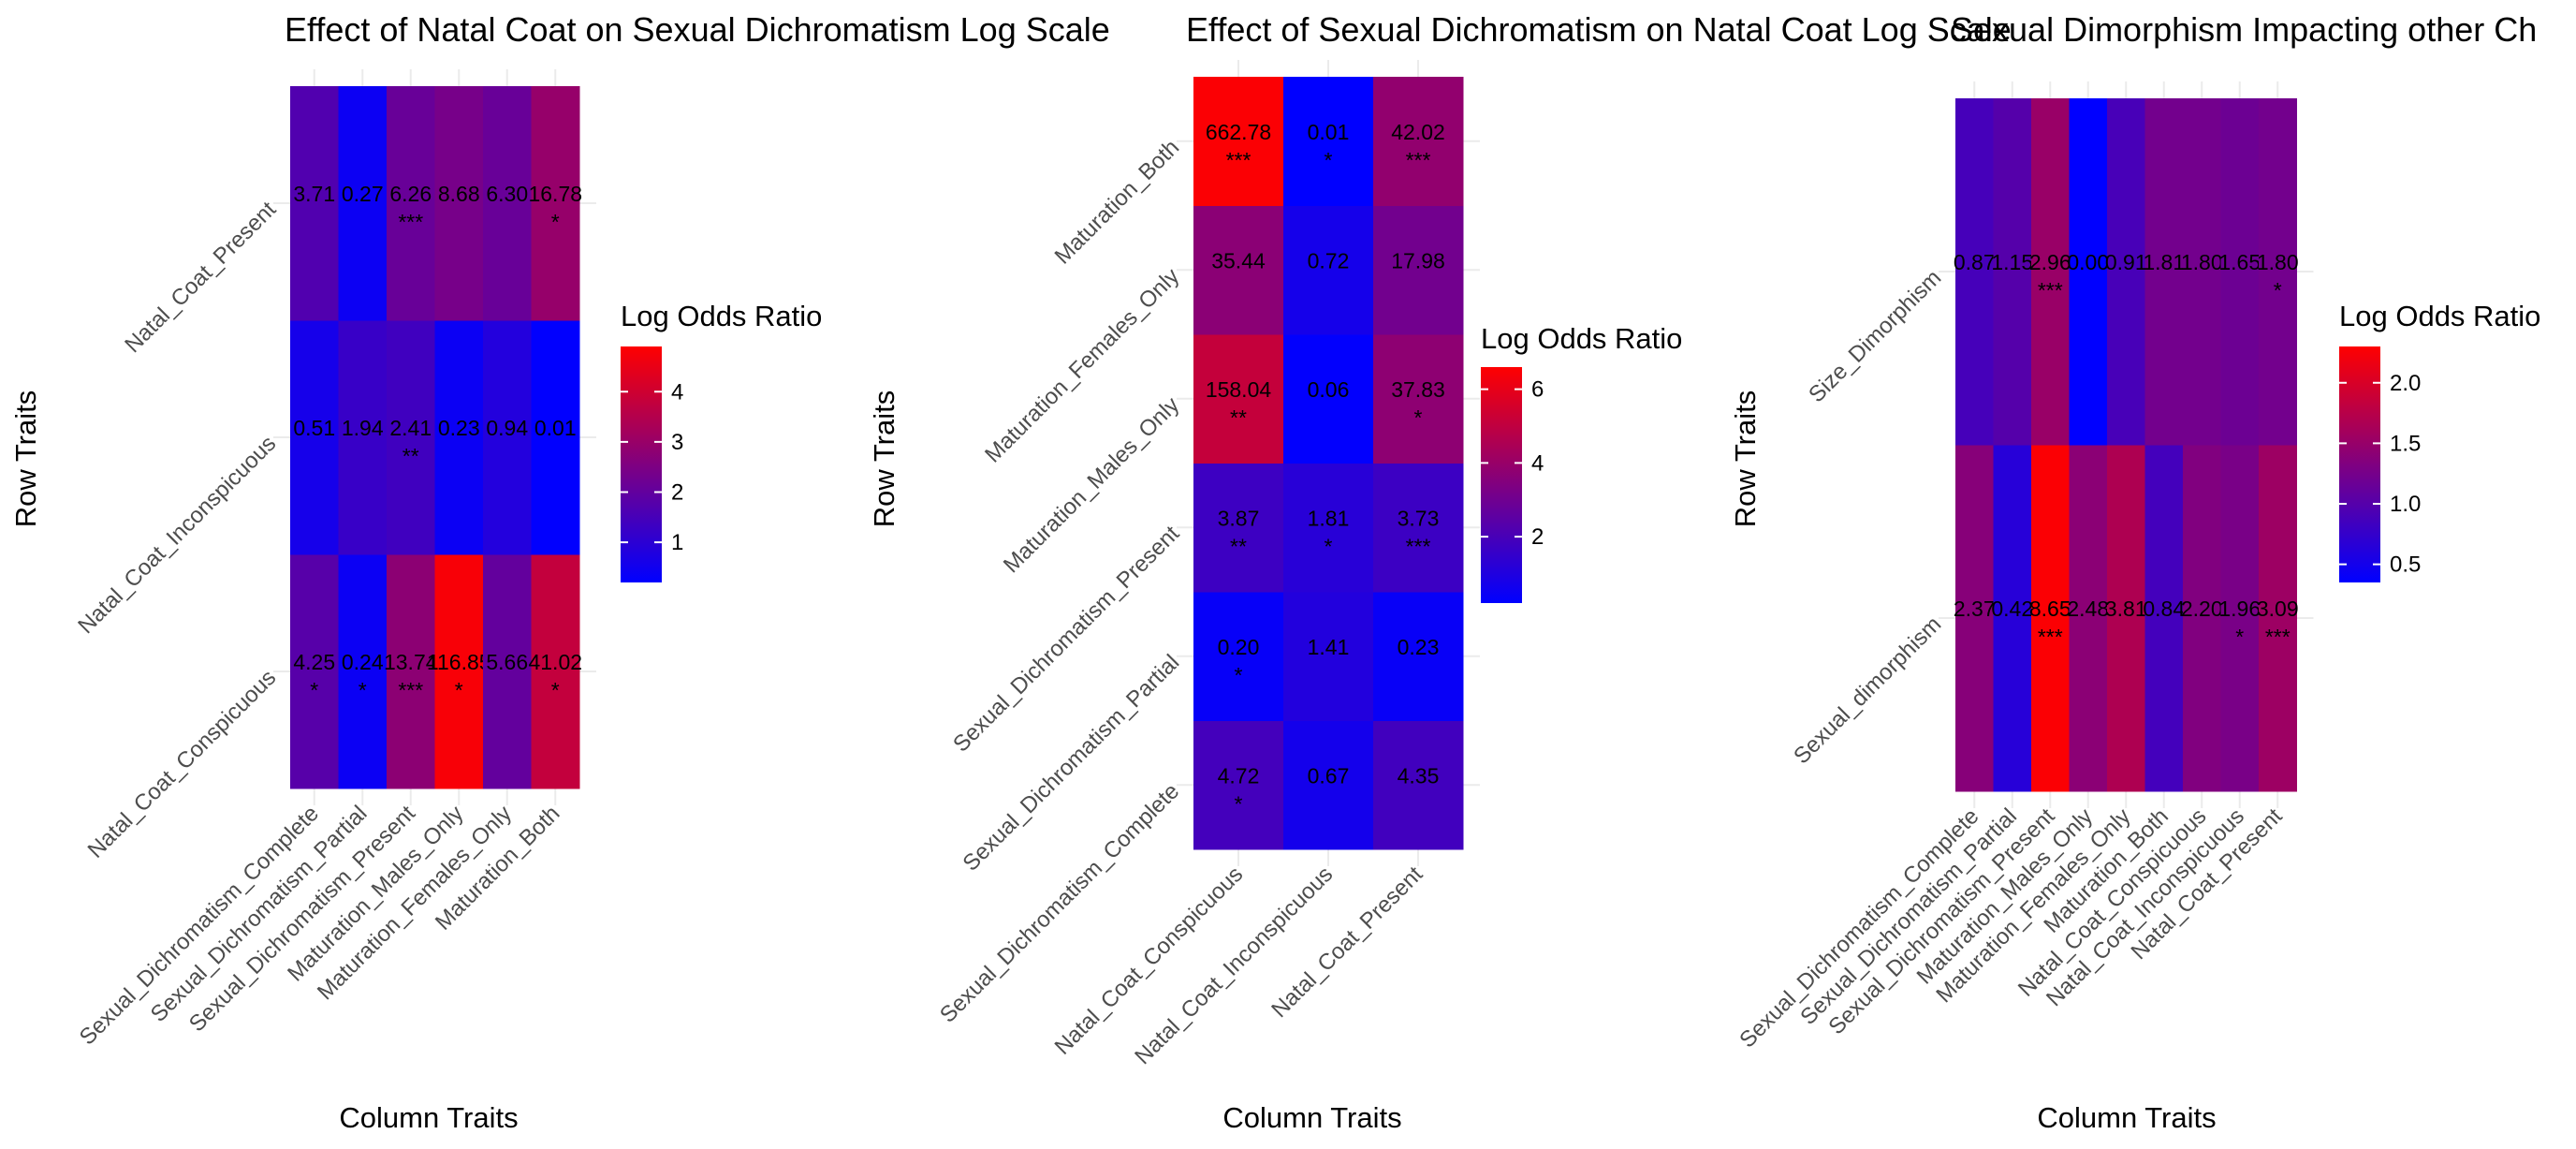 This screenshot has width=2576, height=1149. What do you see at coordinates (2050, 609) in the screenshot?
I see `cell-value-label: 8.65` at bounding box center [2050, 609].